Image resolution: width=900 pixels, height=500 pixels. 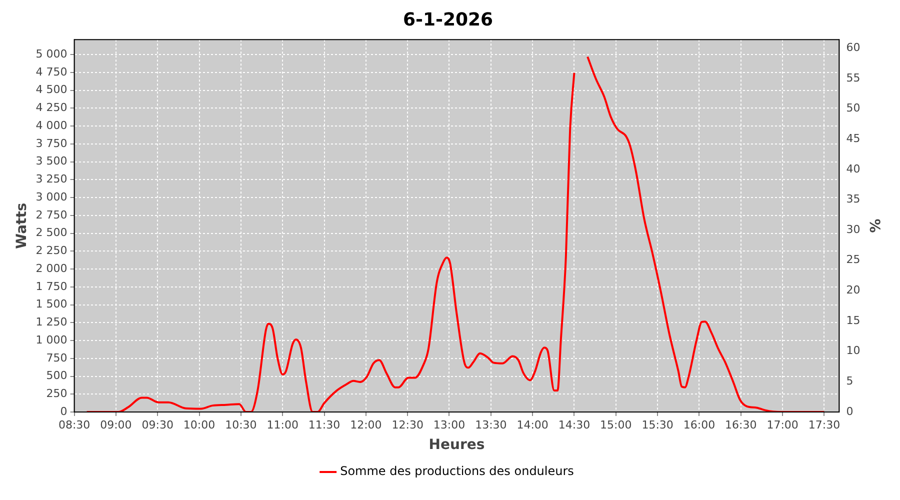 What do you see at coordinates (52, 107) in the screenshot?
I see `y-tick-label: 4 250` at bounding box center [52, 107].